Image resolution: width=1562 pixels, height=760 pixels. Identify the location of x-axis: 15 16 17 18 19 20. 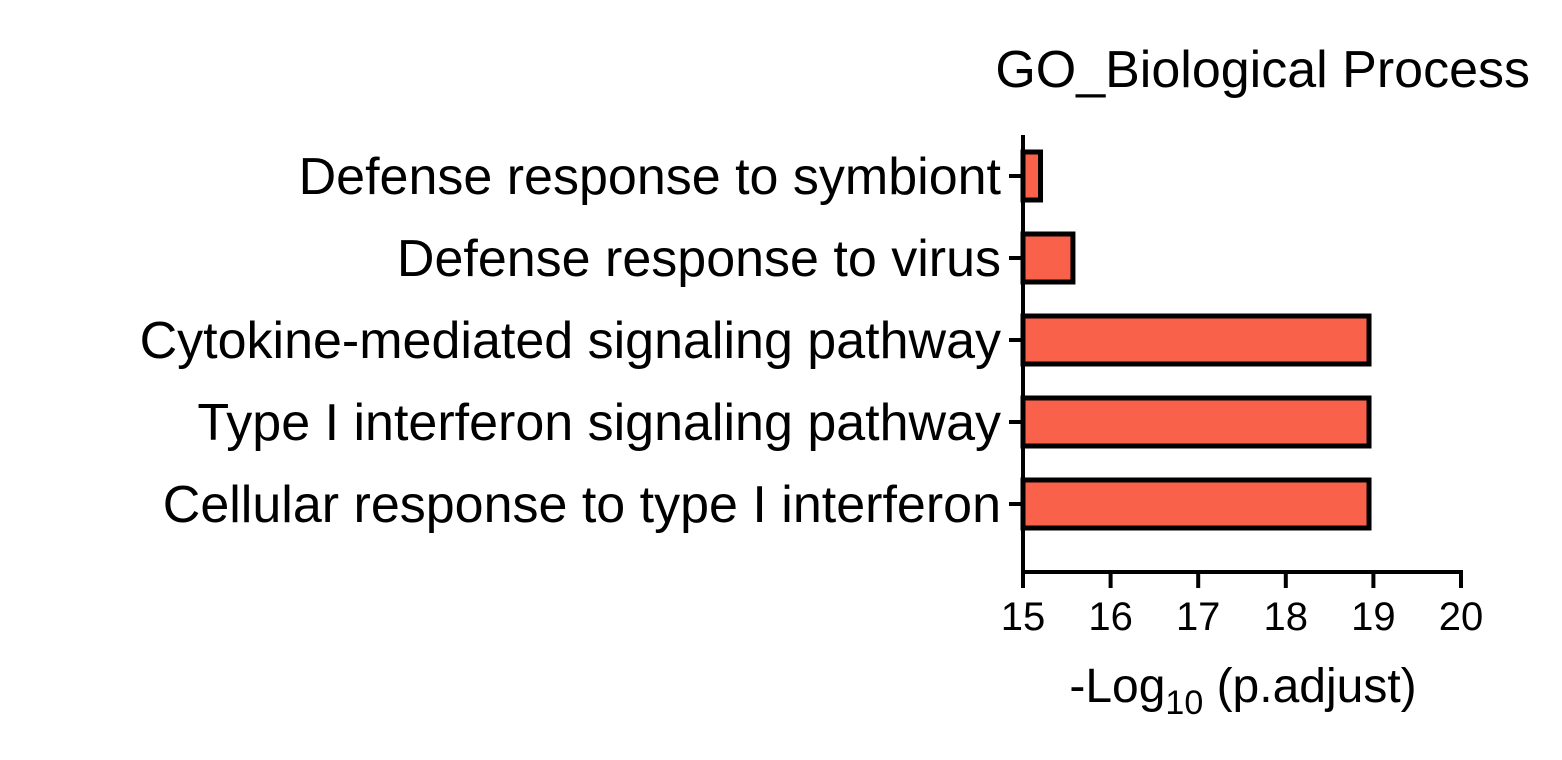
(1242, 604).